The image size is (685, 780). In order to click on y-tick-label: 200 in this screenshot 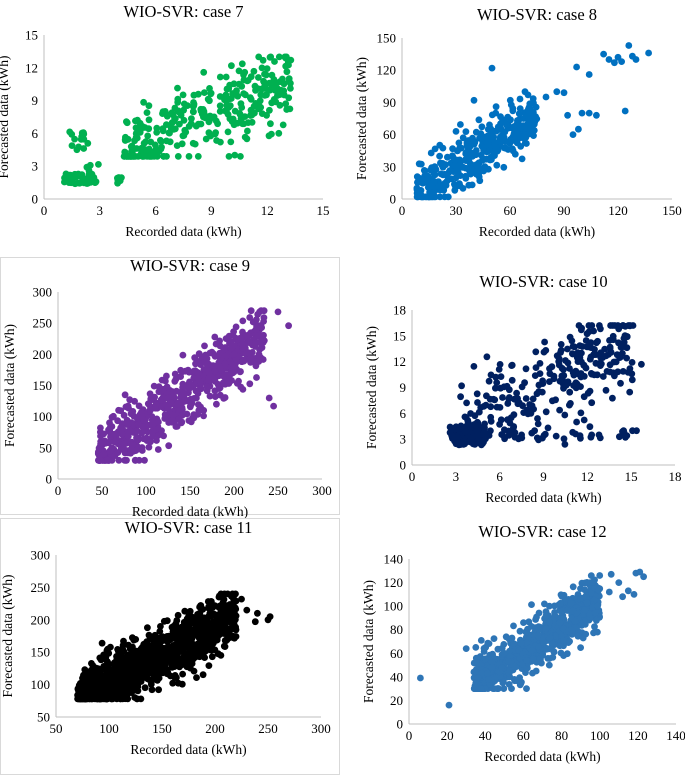, I will do `click(43, 354)`.